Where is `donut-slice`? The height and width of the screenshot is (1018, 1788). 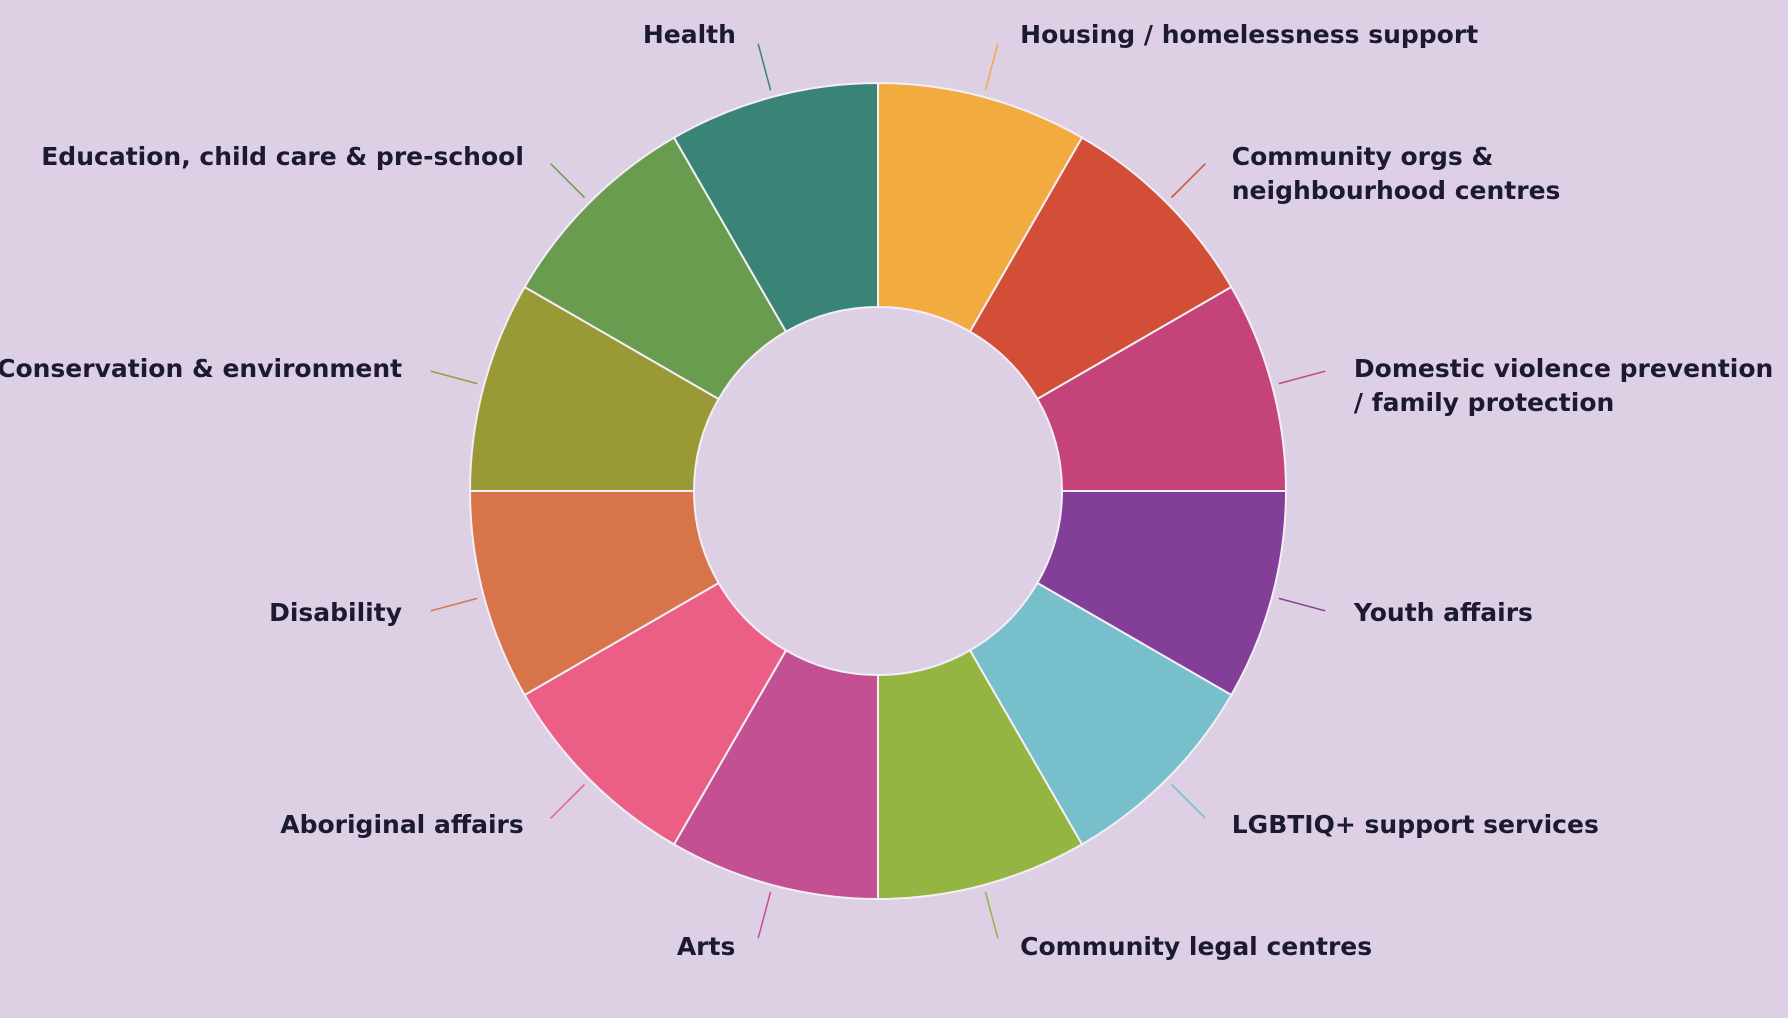
donut-slice is located at coordinates (775, 207).